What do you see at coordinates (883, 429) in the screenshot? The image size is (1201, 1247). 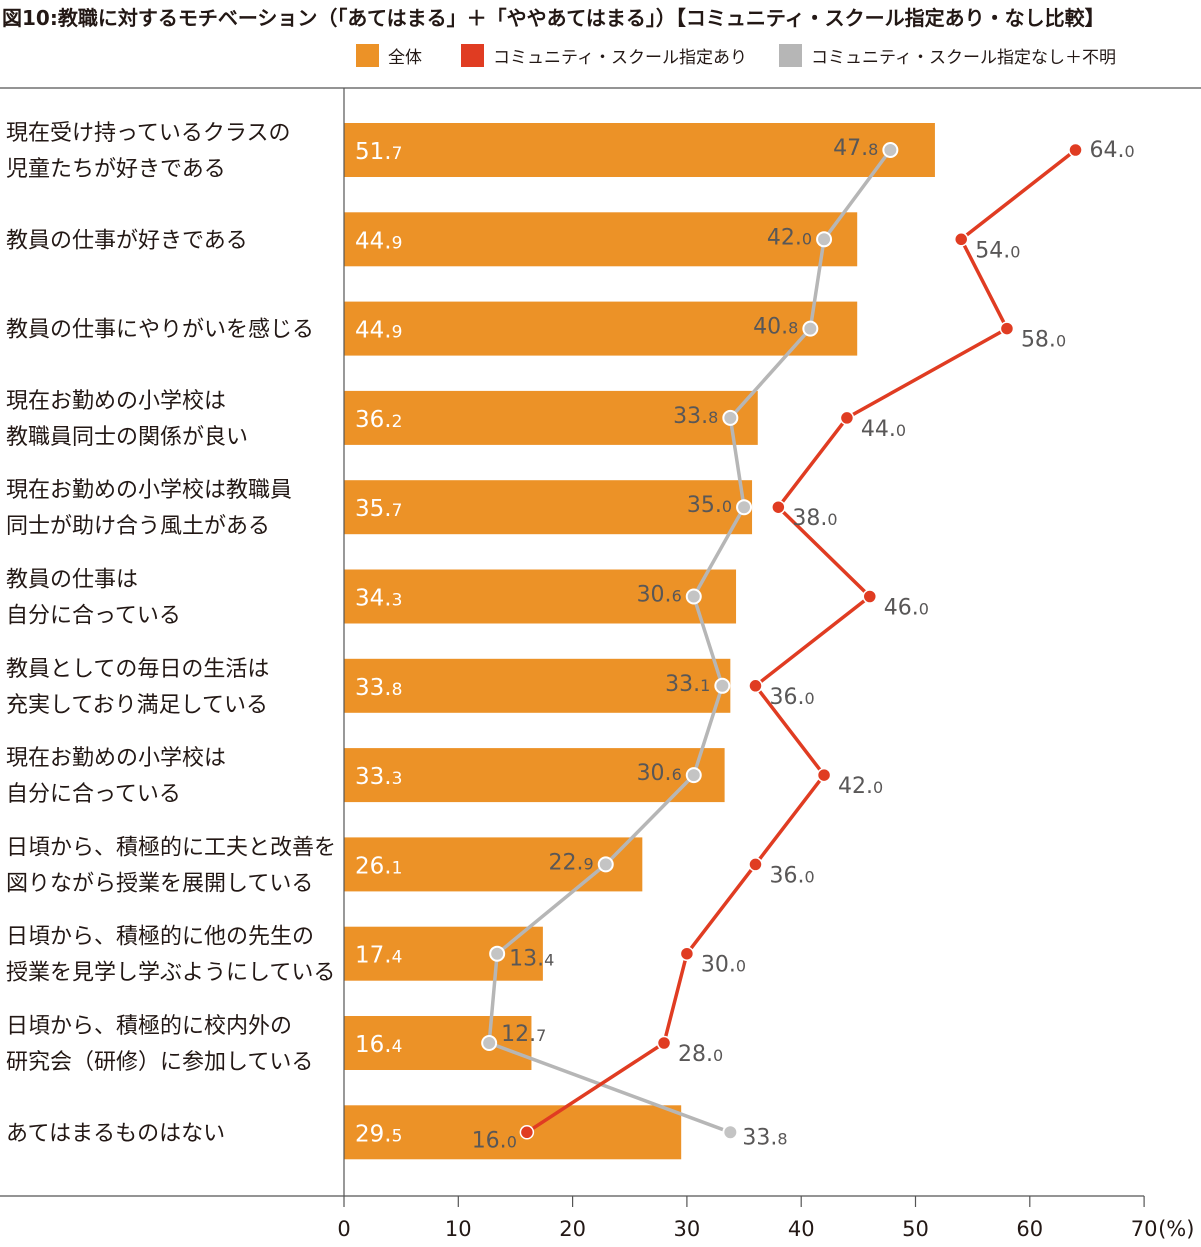 I see `red-value-label: 44.0` at bounding box center [883, 429].